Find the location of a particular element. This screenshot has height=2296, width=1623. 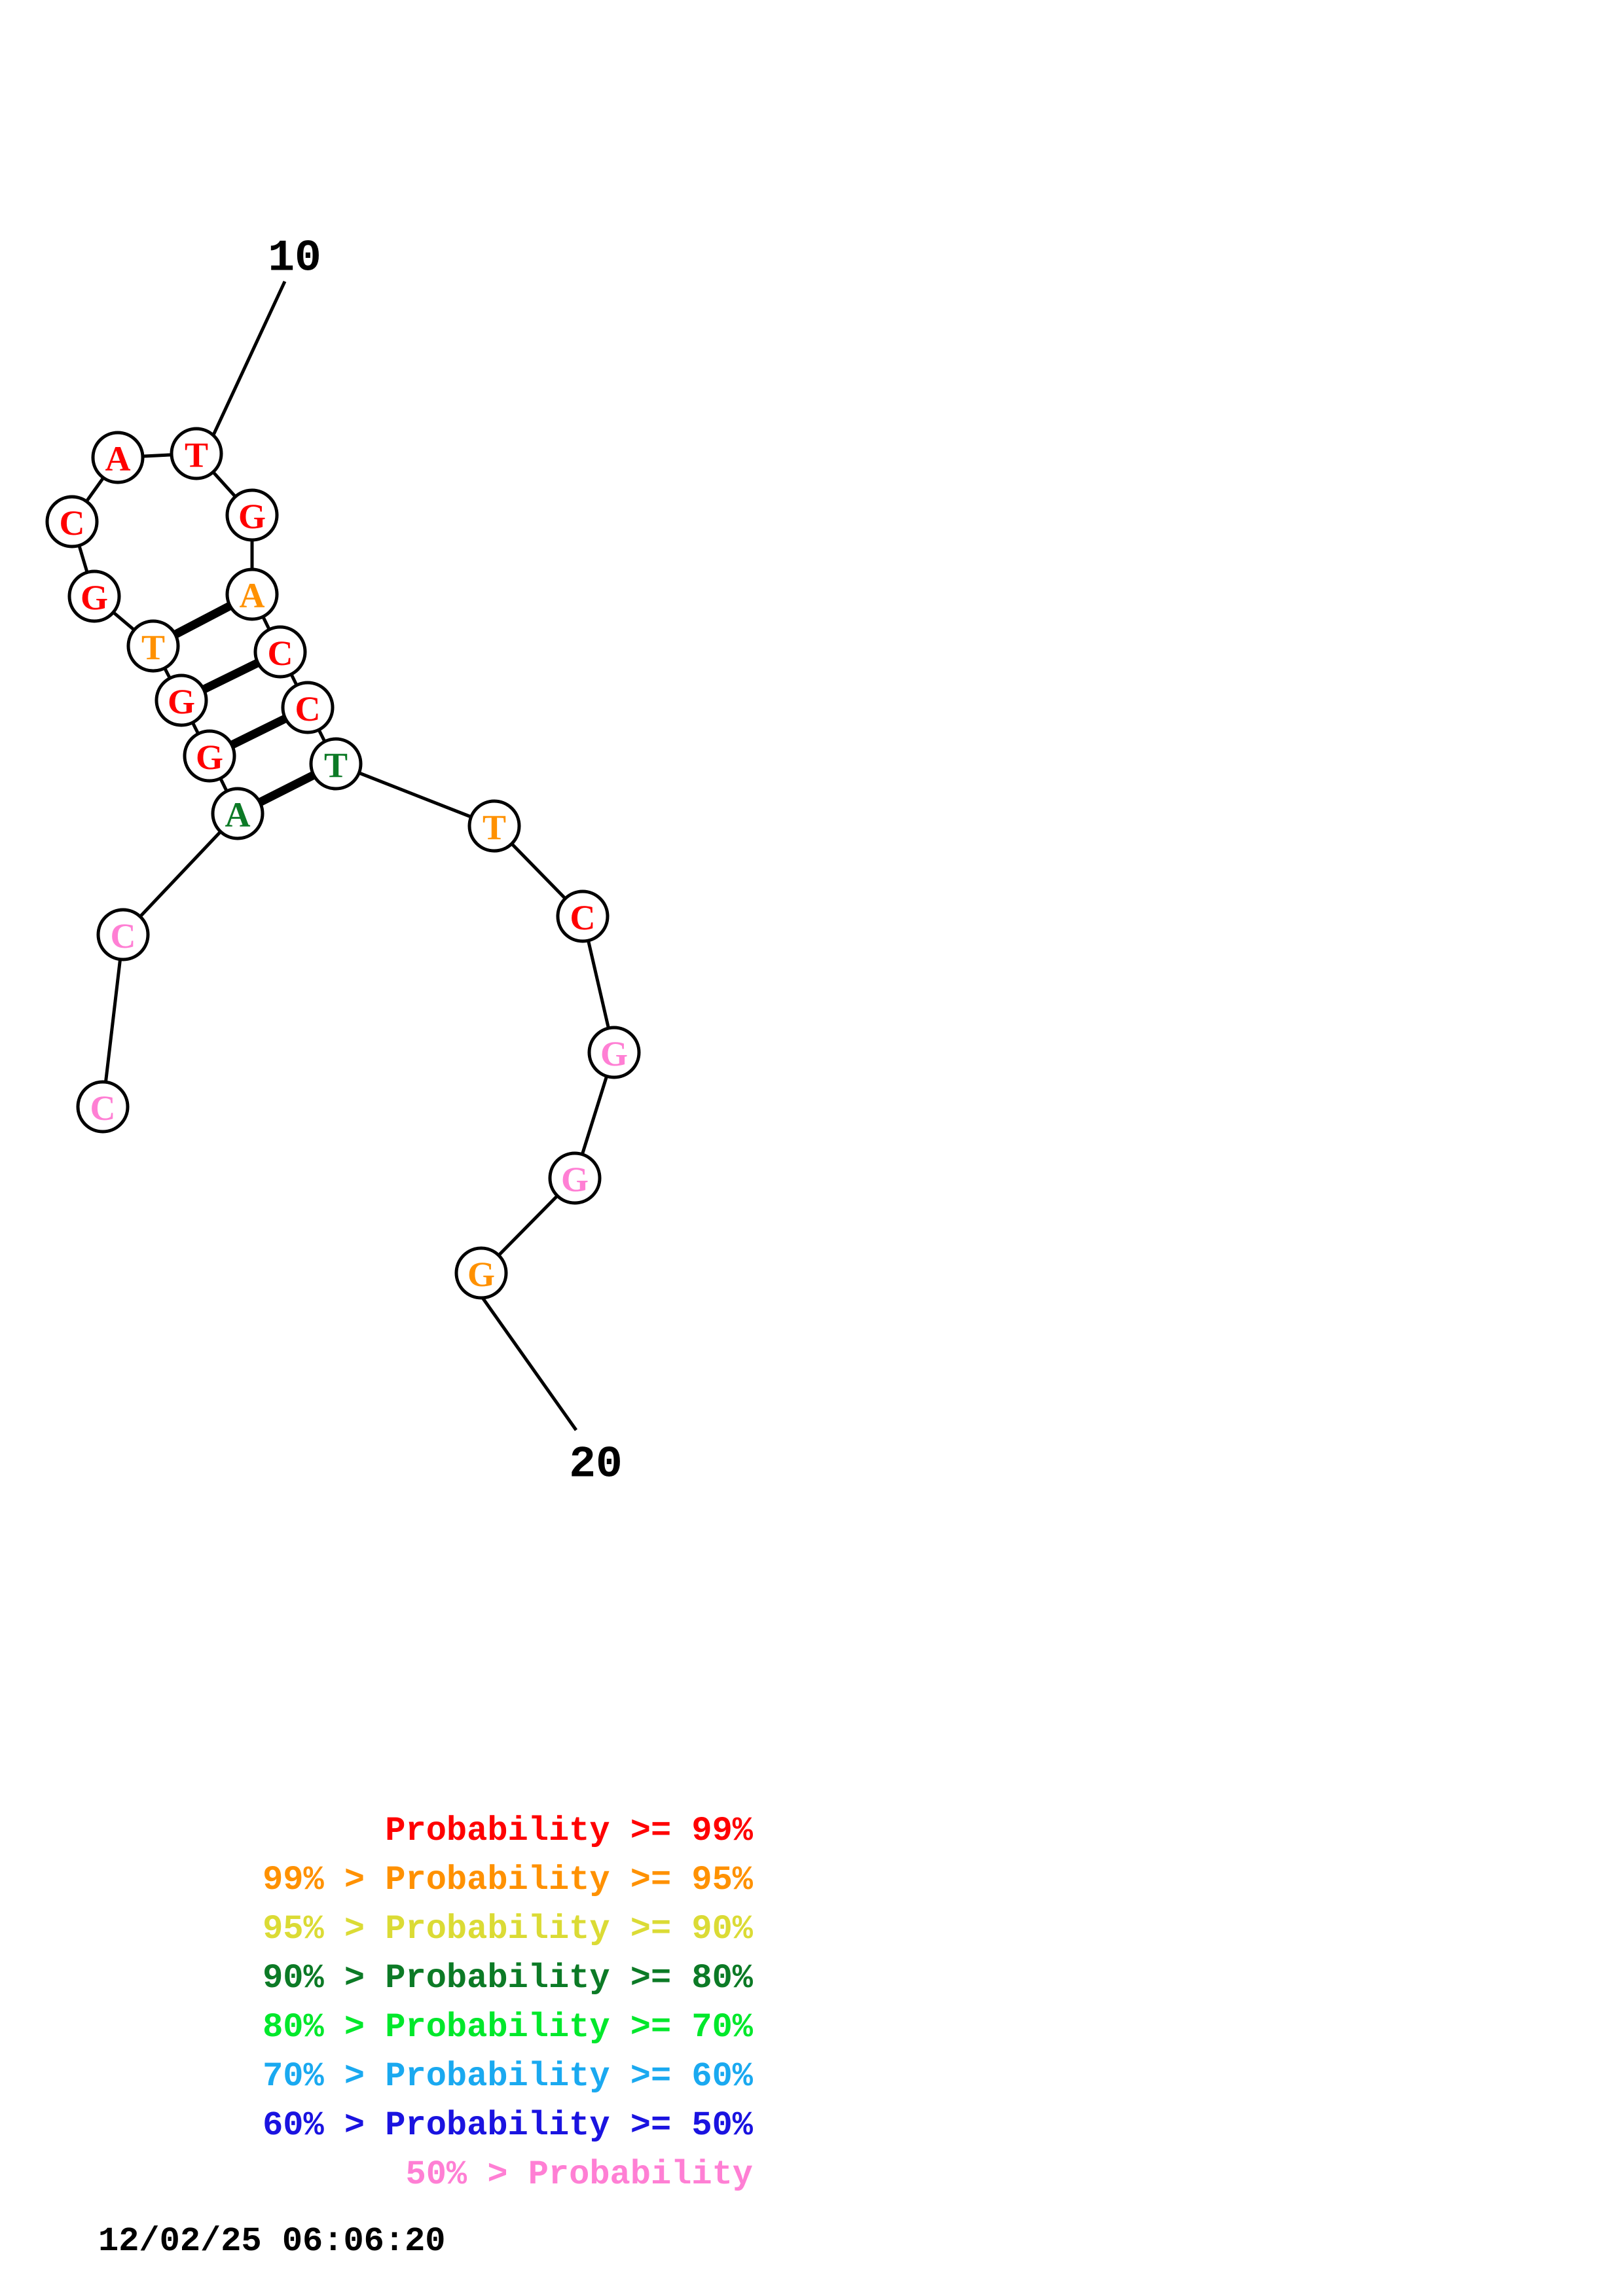

sequence-number-layer: 10 20 is located at coordinates (445, 862).